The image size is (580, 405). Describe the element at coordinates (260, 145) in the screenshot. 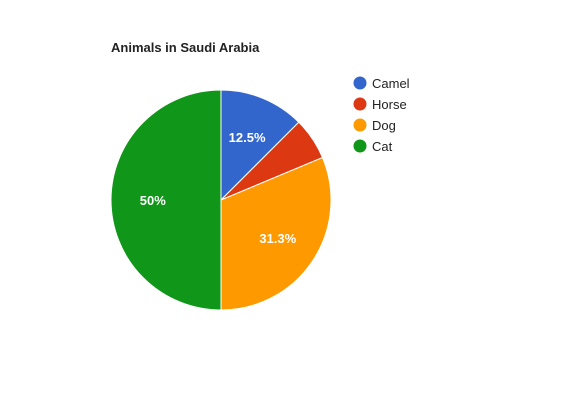

I see `pie-slice-camel` at that location.